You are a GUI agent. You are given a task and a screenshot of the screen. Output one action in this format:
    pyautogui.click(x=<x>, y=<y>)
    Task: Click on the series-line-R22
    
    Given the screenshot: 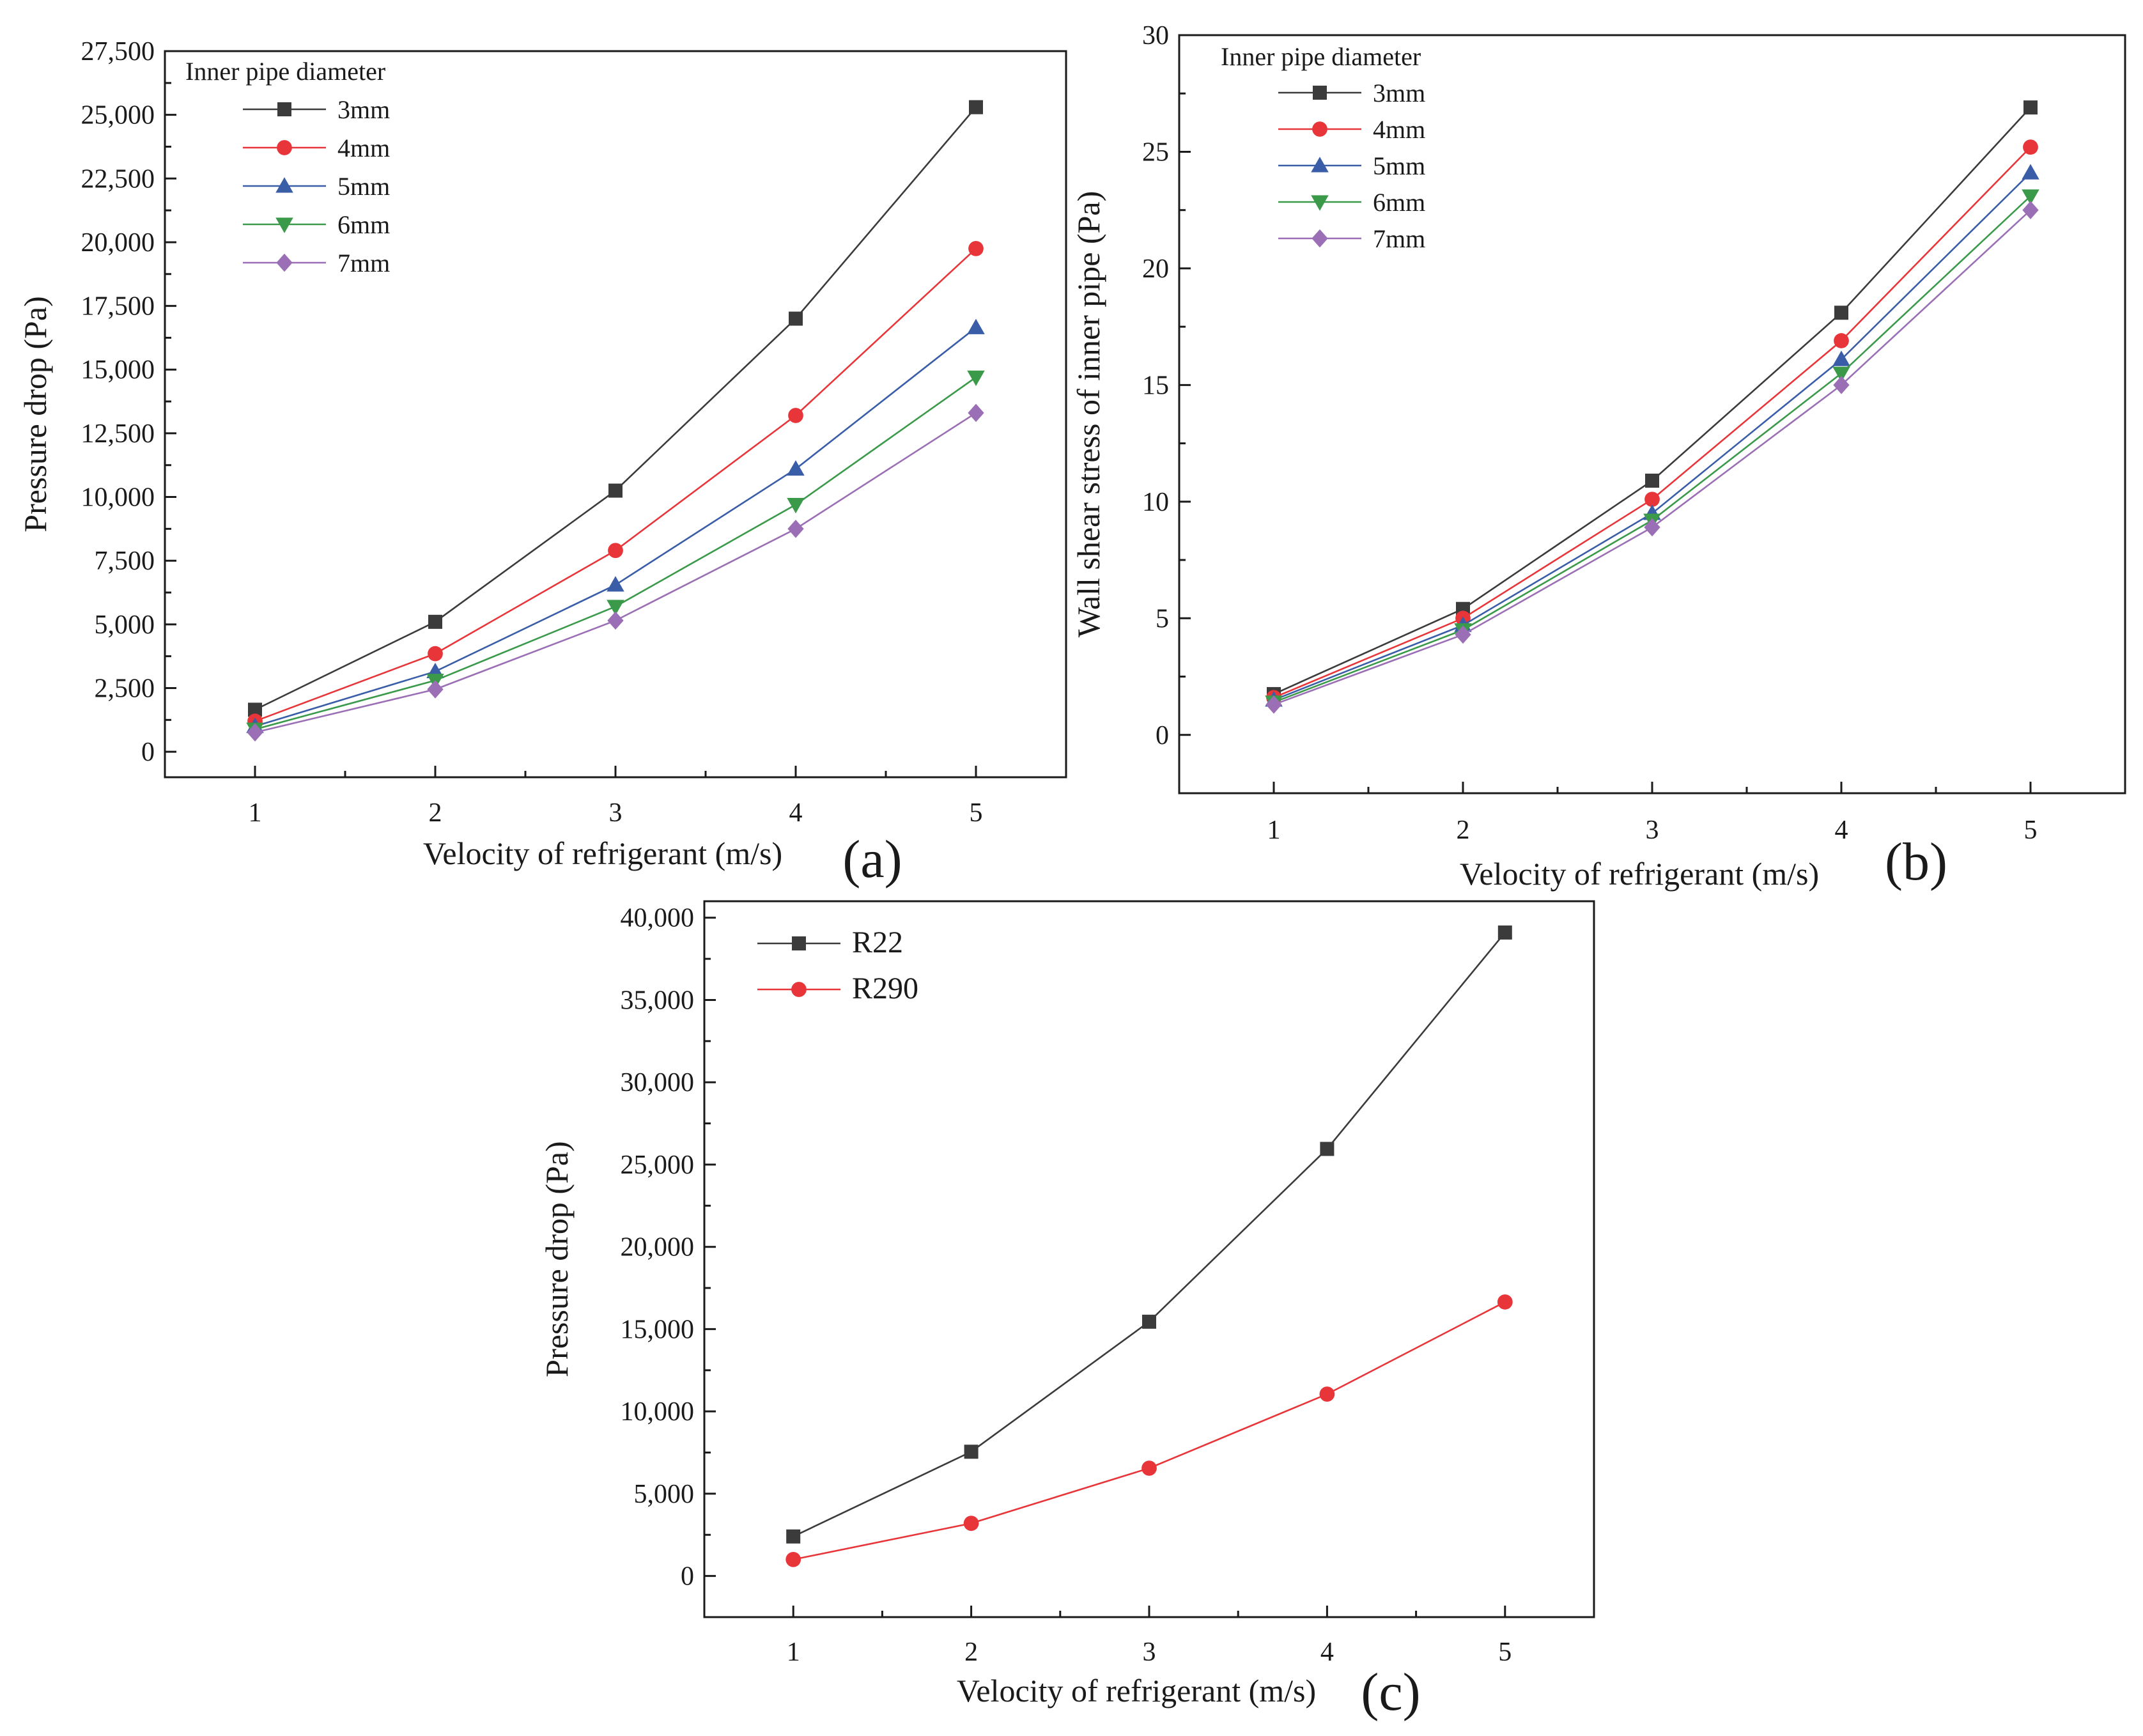 What is the action you would take?
    pyautogui.click(x=1149, y=1235)
    